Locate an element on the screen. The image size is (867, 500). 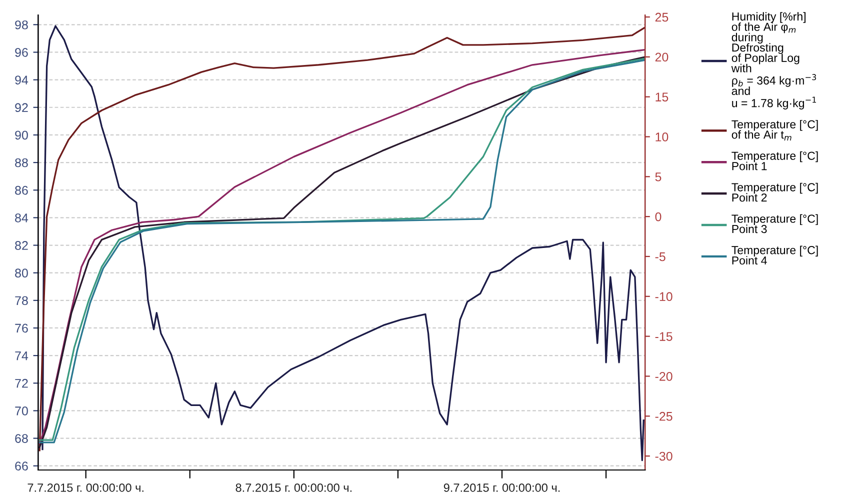
y-tick-label: 94 is located at coordinates (21, 80).